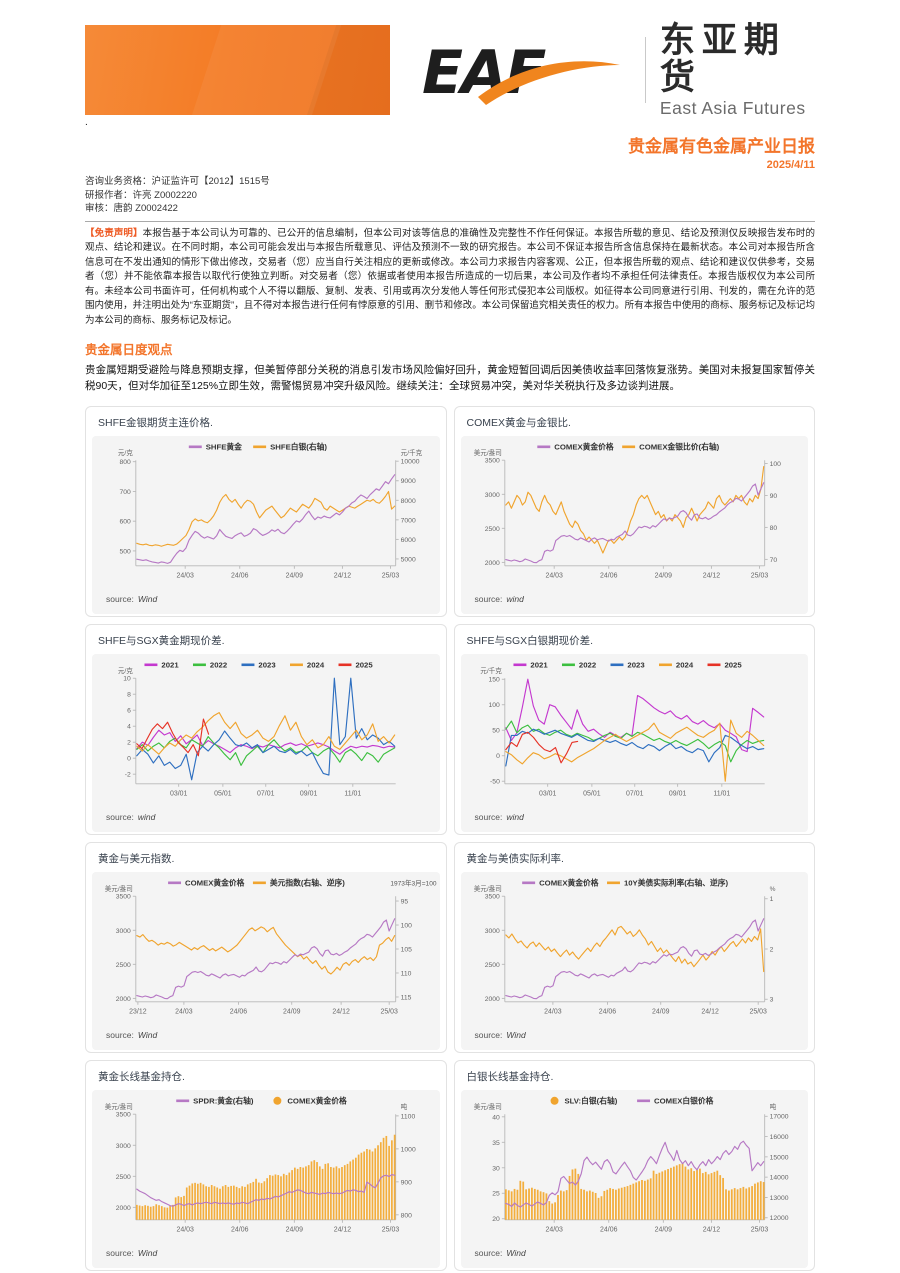  Describe the element at coordinates (732, 107) in the screenshot. I see `brand-name-en: East Asia Futures` at that location.